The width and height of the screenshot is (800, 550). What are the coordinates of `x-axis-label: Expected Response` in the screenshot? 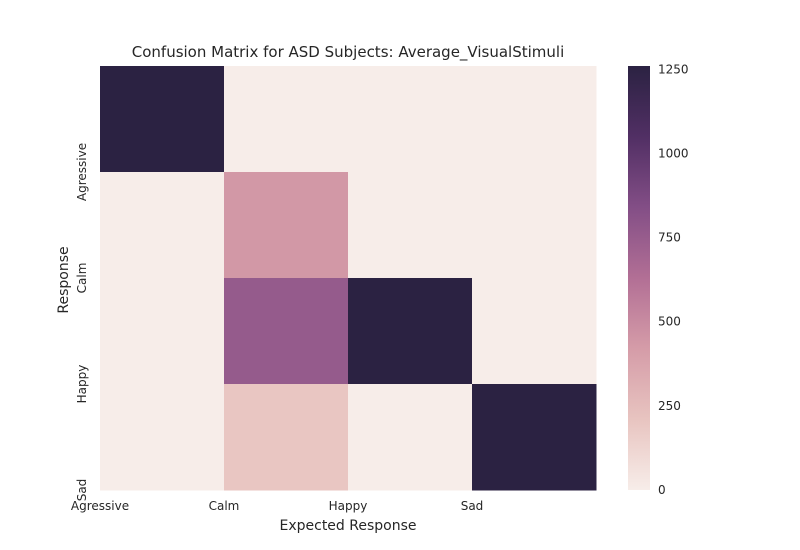 It's located at (347, 526).